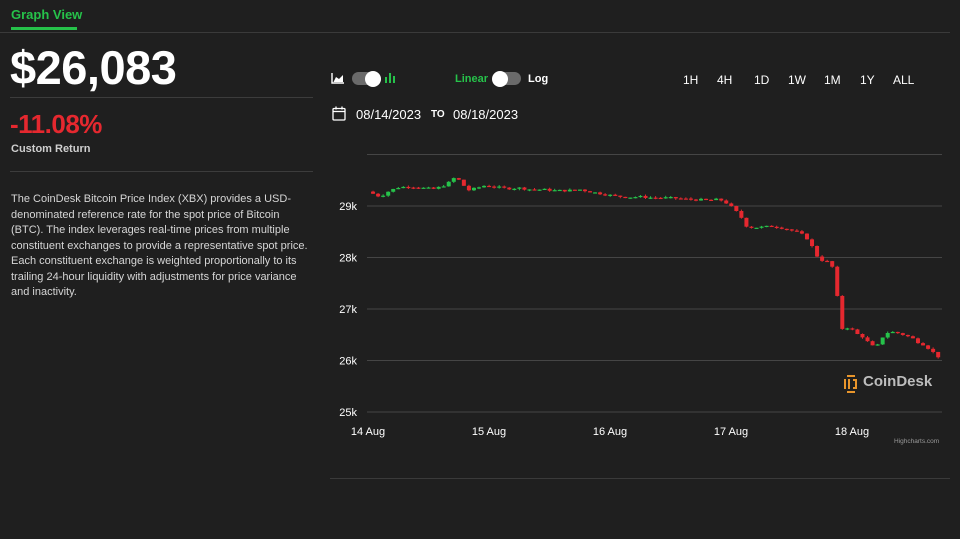  Describe the element at coordinates (904, 80) in the screenshot. I see `range-button-all: ALL` at that location.